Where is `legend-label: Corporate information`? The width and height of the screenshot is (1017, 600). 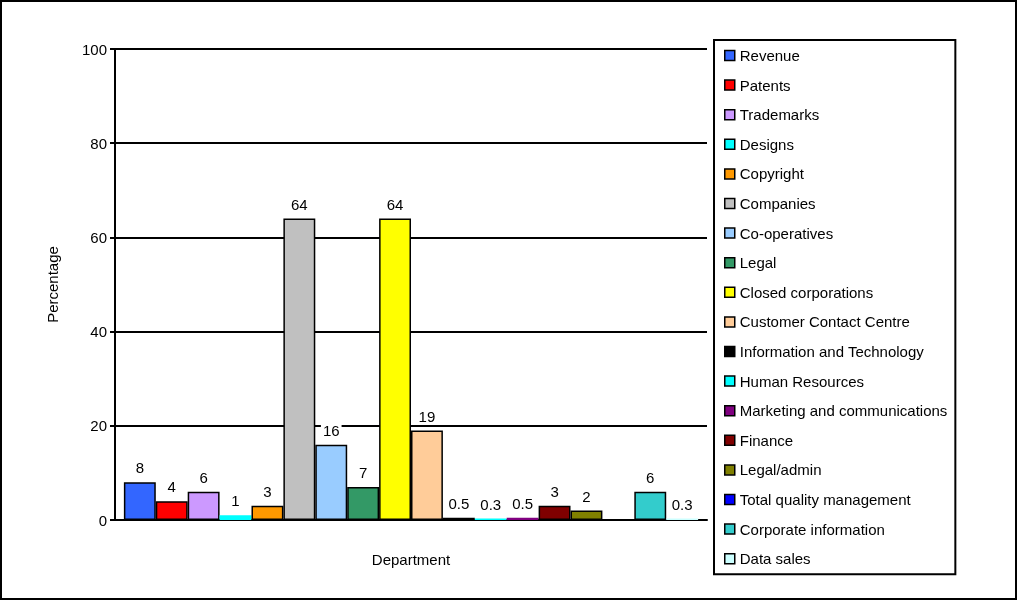
legend-label: Corporate information is located at coordinates (812, 529).